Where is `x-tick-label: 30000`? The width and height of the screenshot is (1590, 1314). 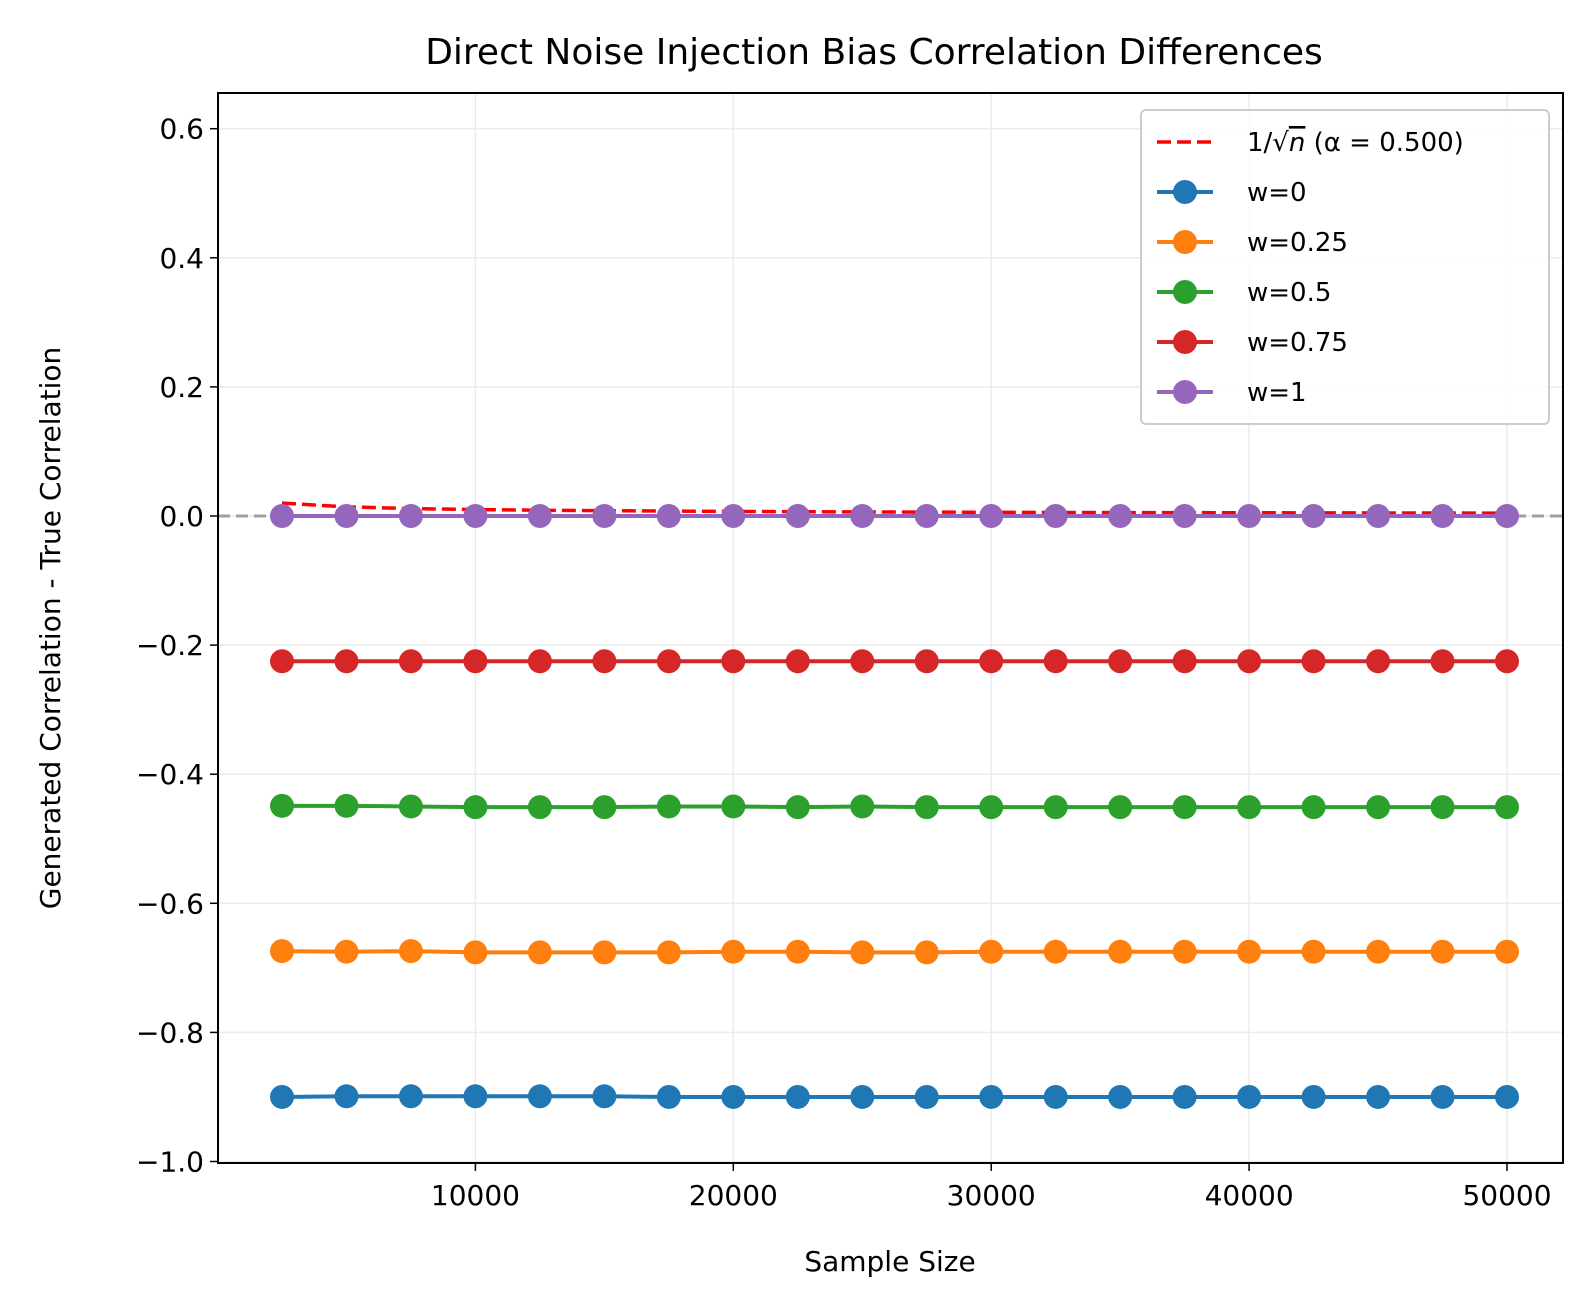 x-tick-label: 30000 is located at coordinates (991, 1195).